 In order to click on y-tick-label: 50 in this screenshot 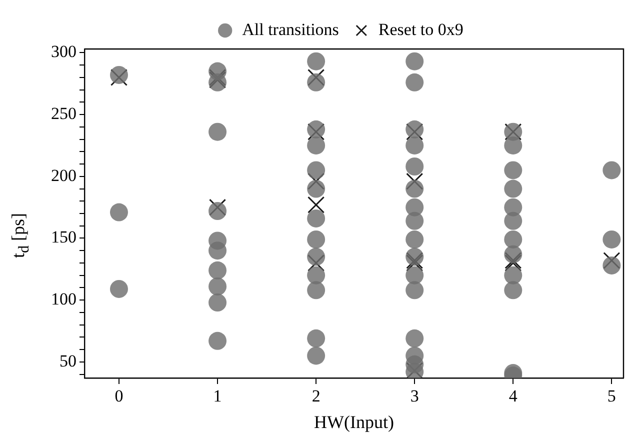, I will do `click(68, 360)`.